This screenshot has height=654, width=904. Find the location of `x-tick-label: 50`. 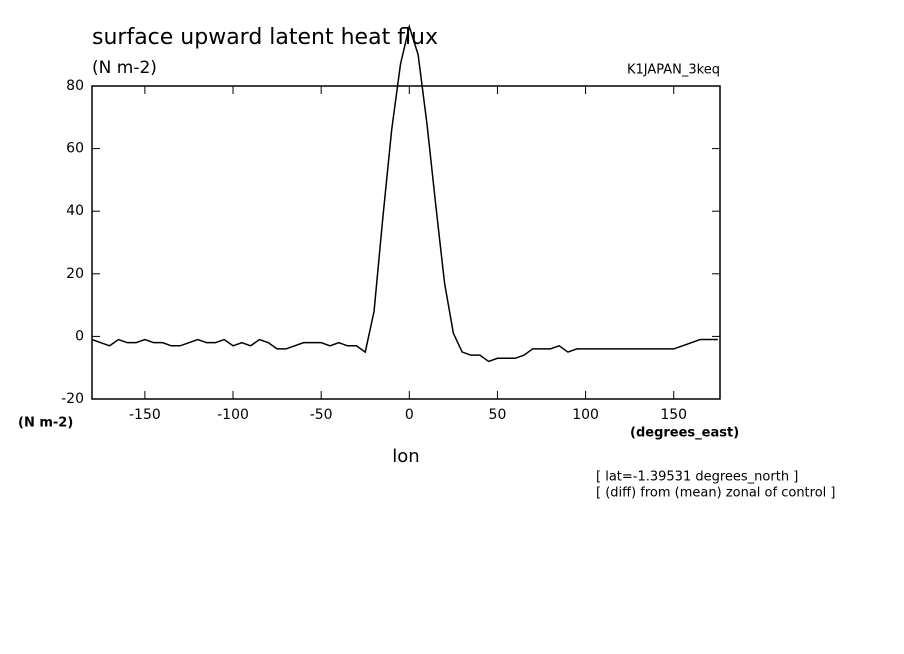

x-tick-label: 50 is located at coordinates (498, 415).